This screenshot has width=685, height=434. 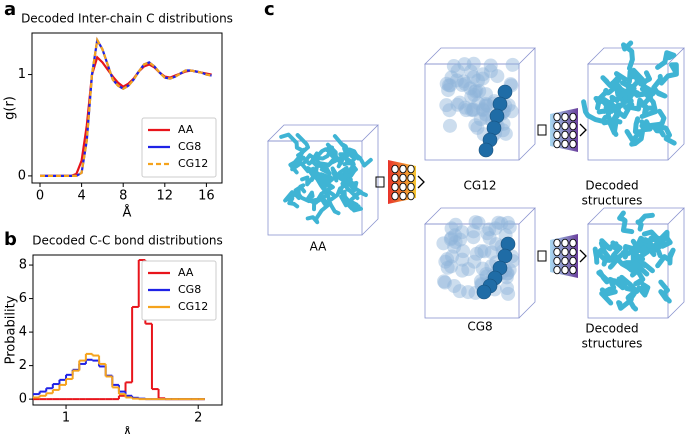 What do you see at coordinates (480, 186) in the screenshot?
I see `node-label: CG12` at bounding box center [480, 186].